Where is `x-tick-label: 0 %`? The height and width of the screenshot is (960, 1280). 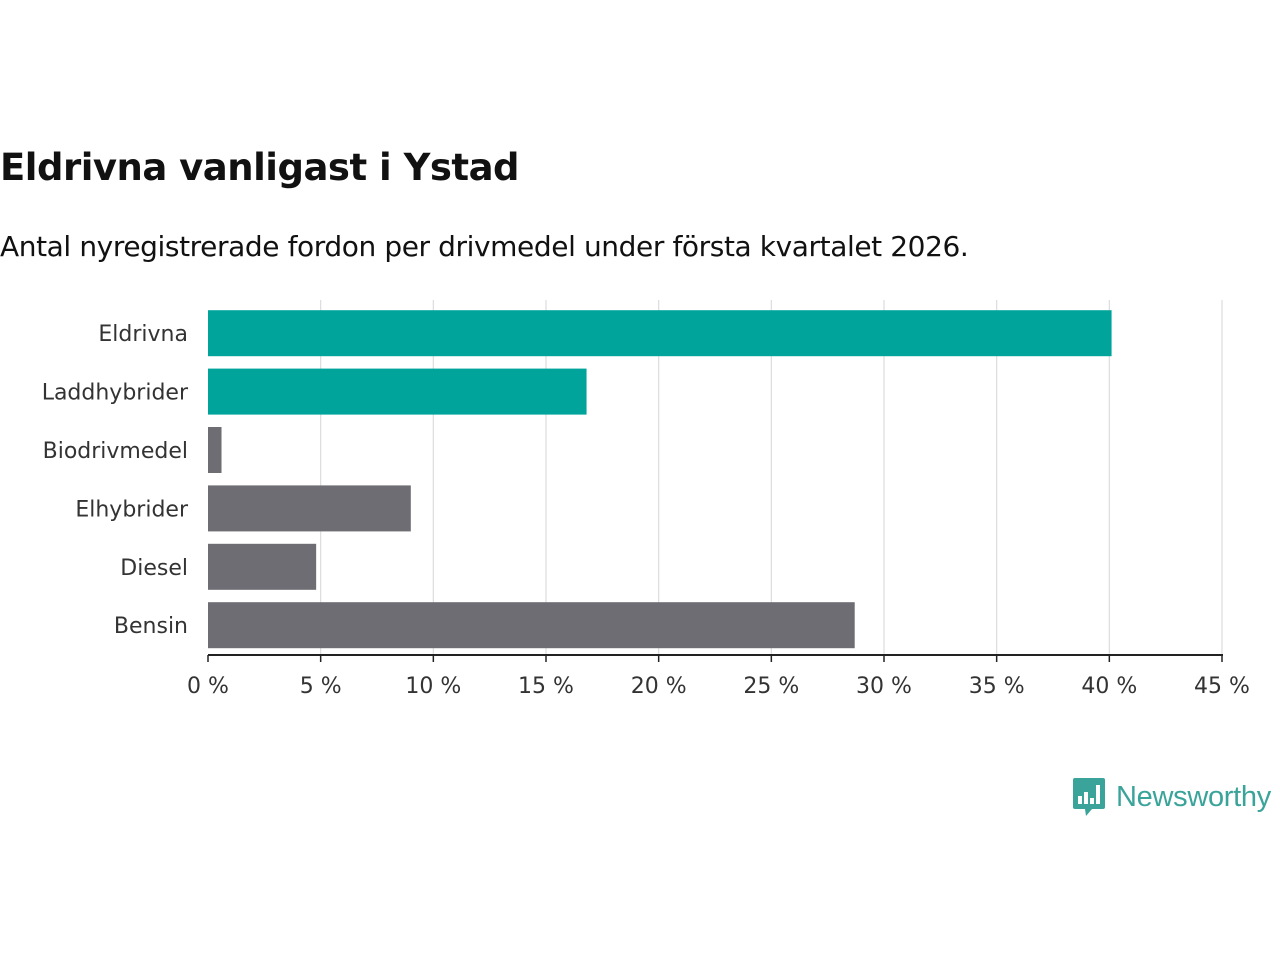
x-tick-label: 0 % is located at coordinates (208, 686).